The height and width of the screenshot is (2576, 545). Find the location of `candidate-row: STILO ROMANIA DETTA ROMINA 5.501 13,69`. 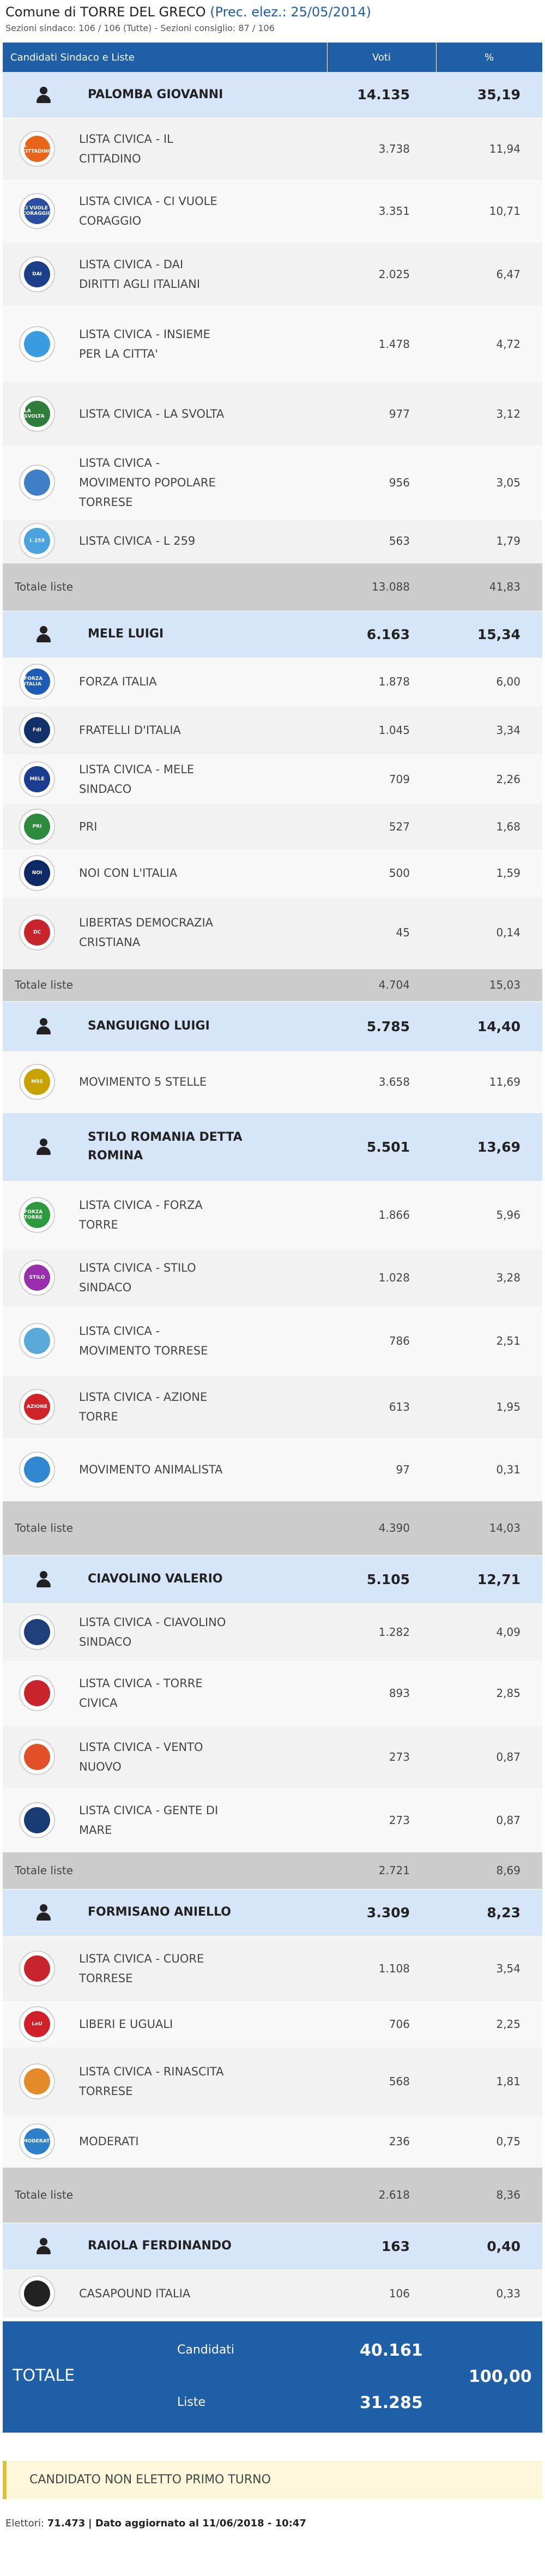

candidate-row: STILO ROMANIA DETTA ROMINA 5.501 13,69 is located at coordinates (272, 1147).